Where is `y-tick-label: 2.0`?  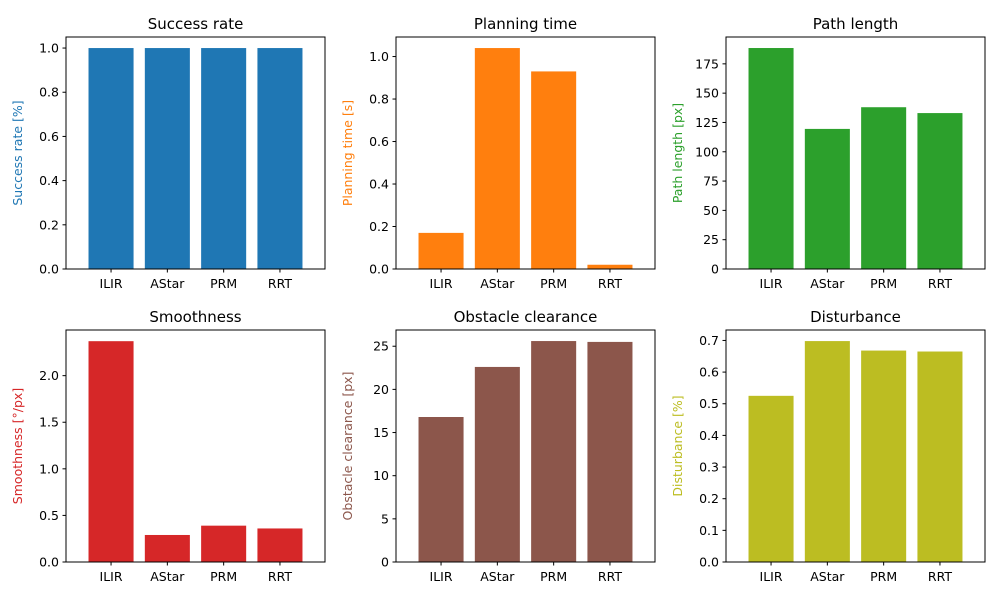 y-tick-label: 2.0 is located at coordinates (49, 375).